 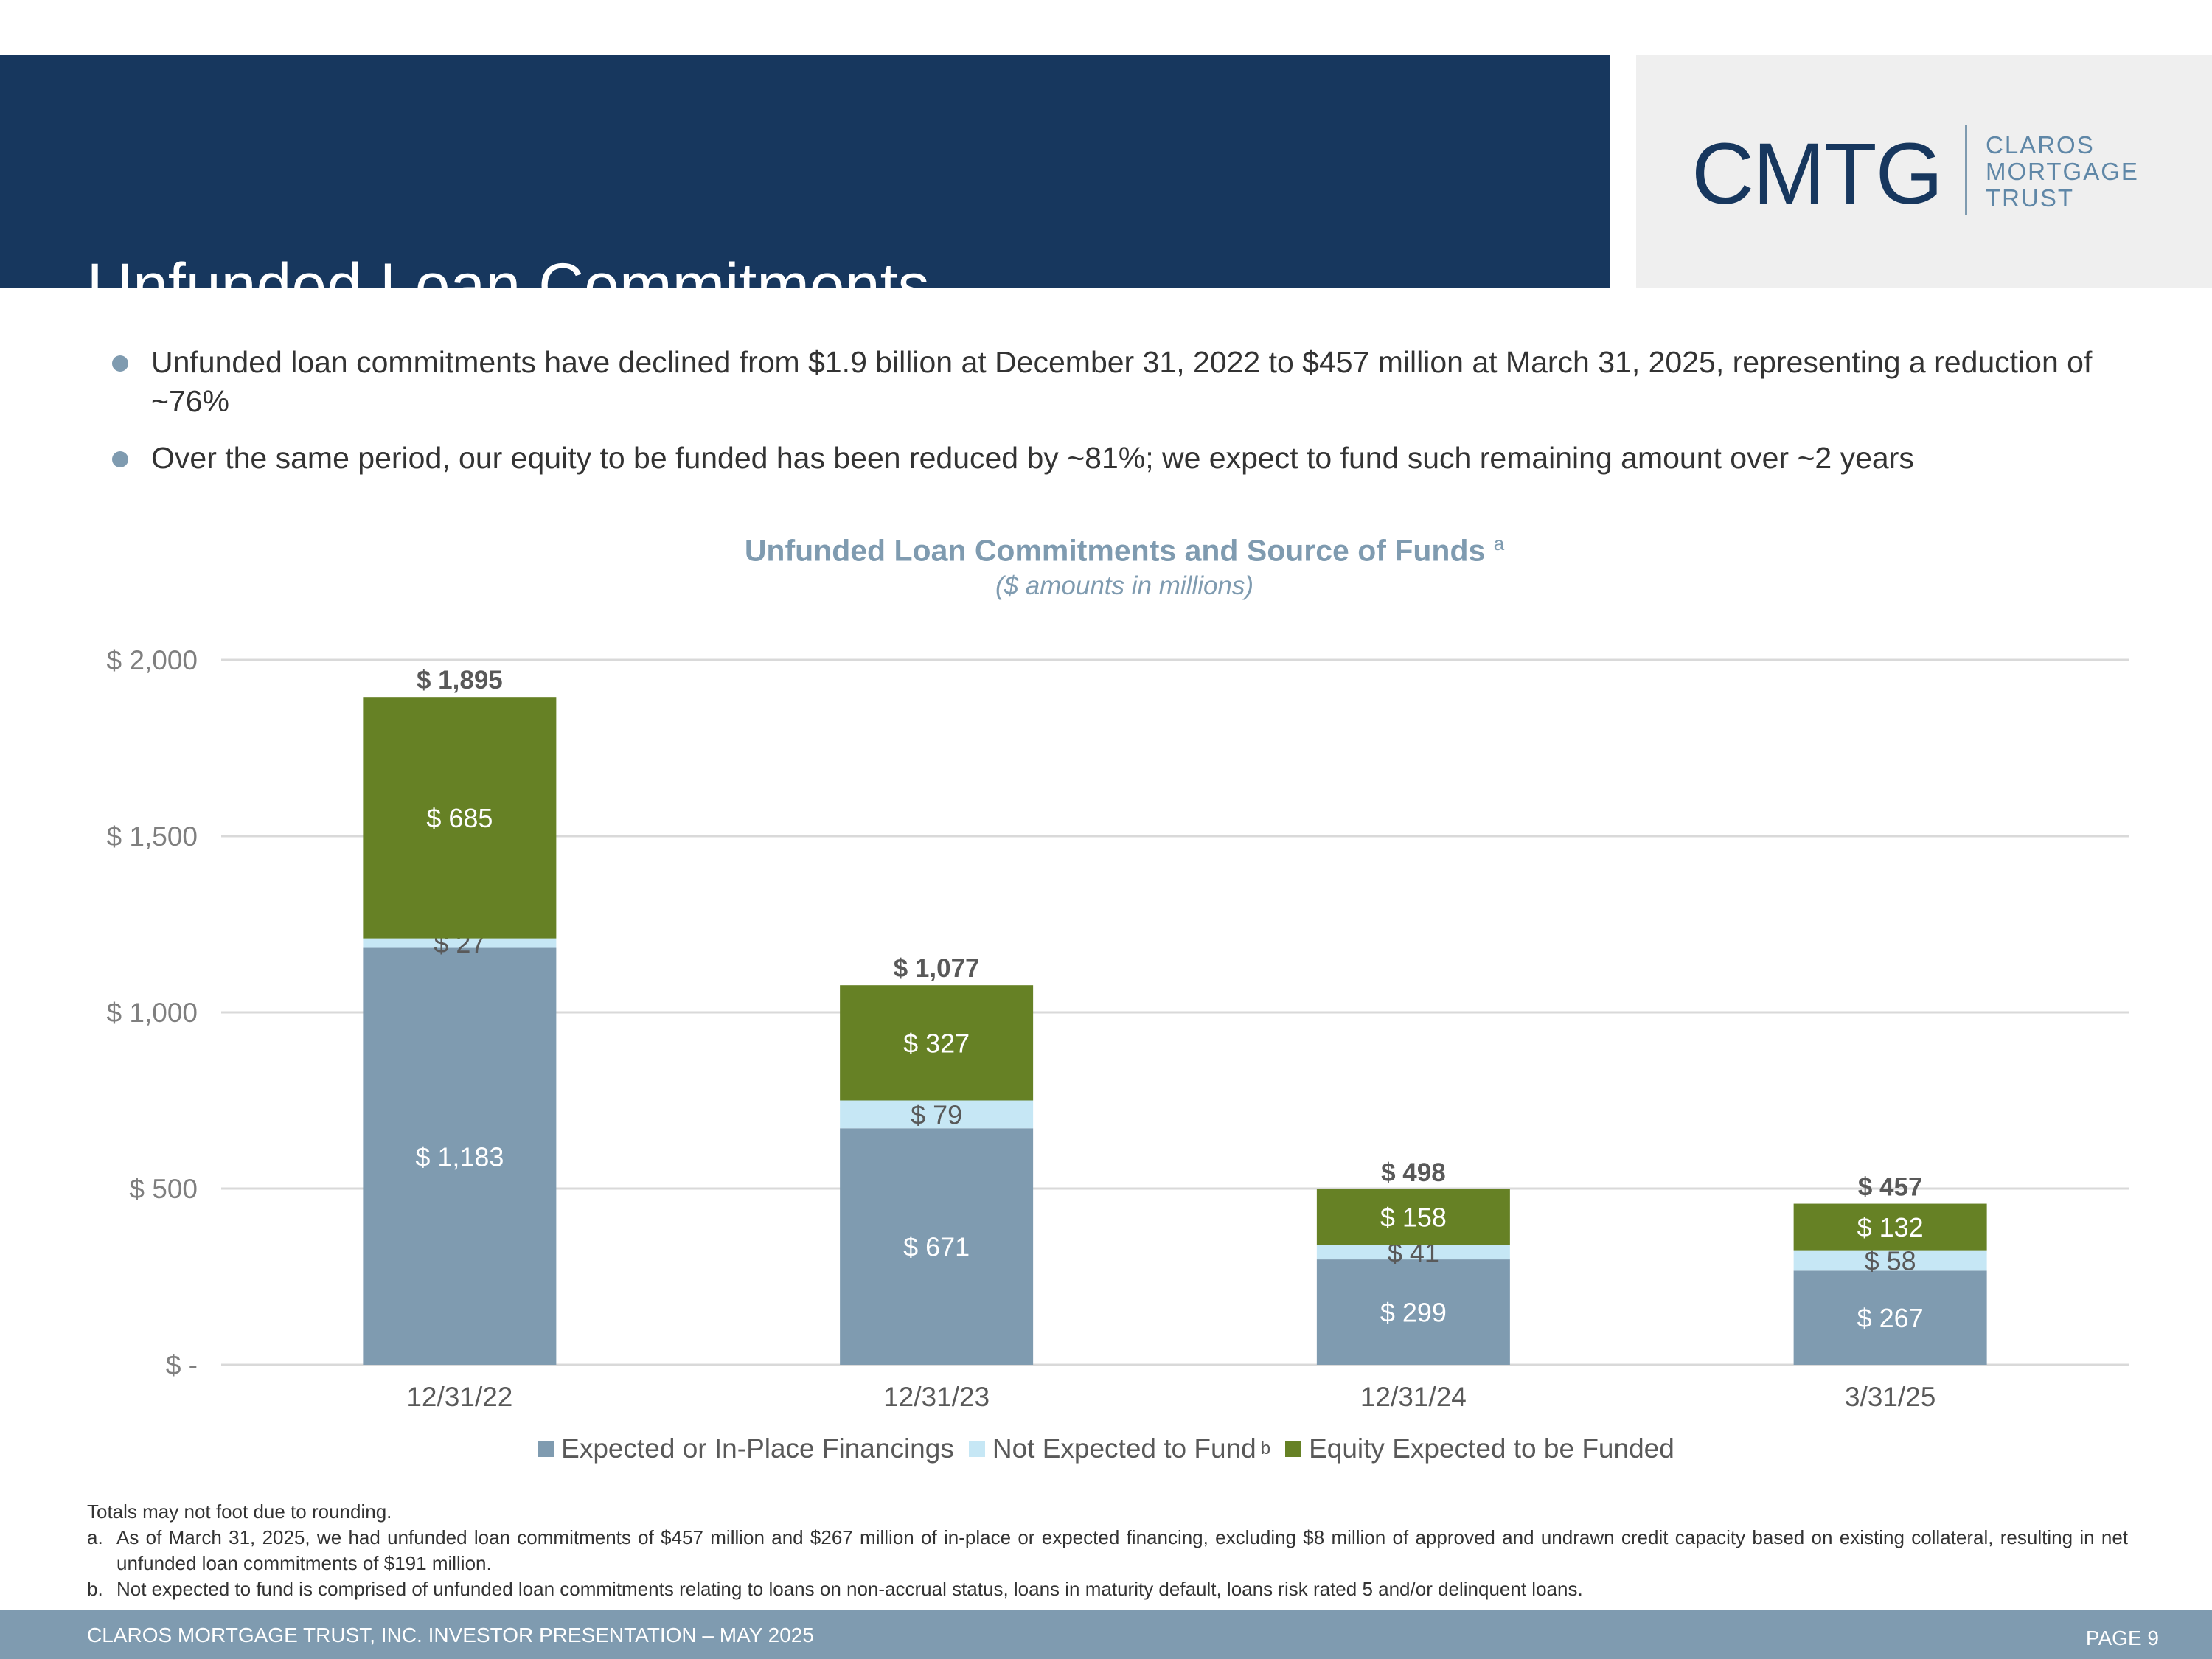 What do you see at coordinates (2030, 198) in the screenshot?
I see `logo-word: TRUST` at bounding box center [2030, 198].